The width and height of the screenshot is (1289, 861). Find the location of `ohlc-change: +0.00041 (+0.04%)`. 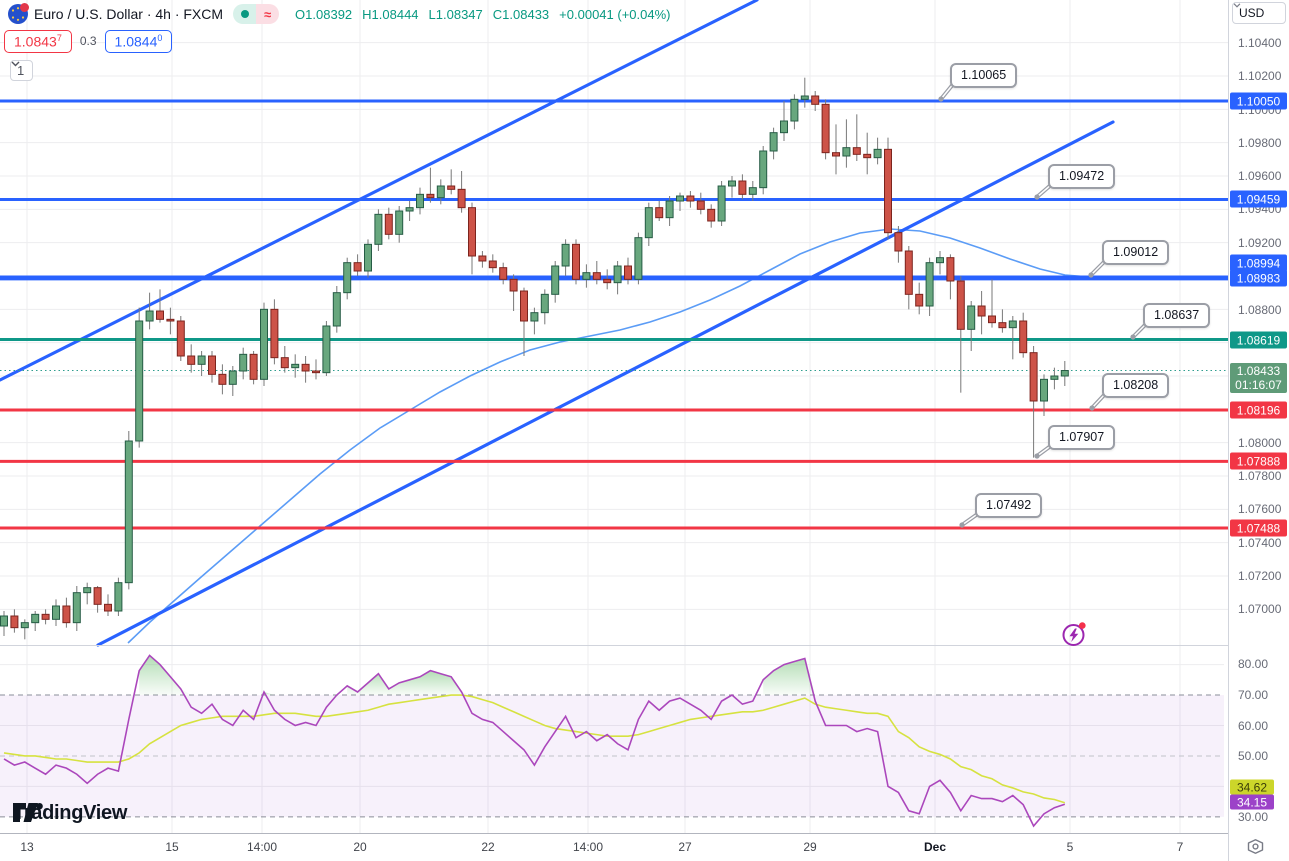

ohlc-change: +0.00041 (+0.04%) is located at coordinates (615, 14).